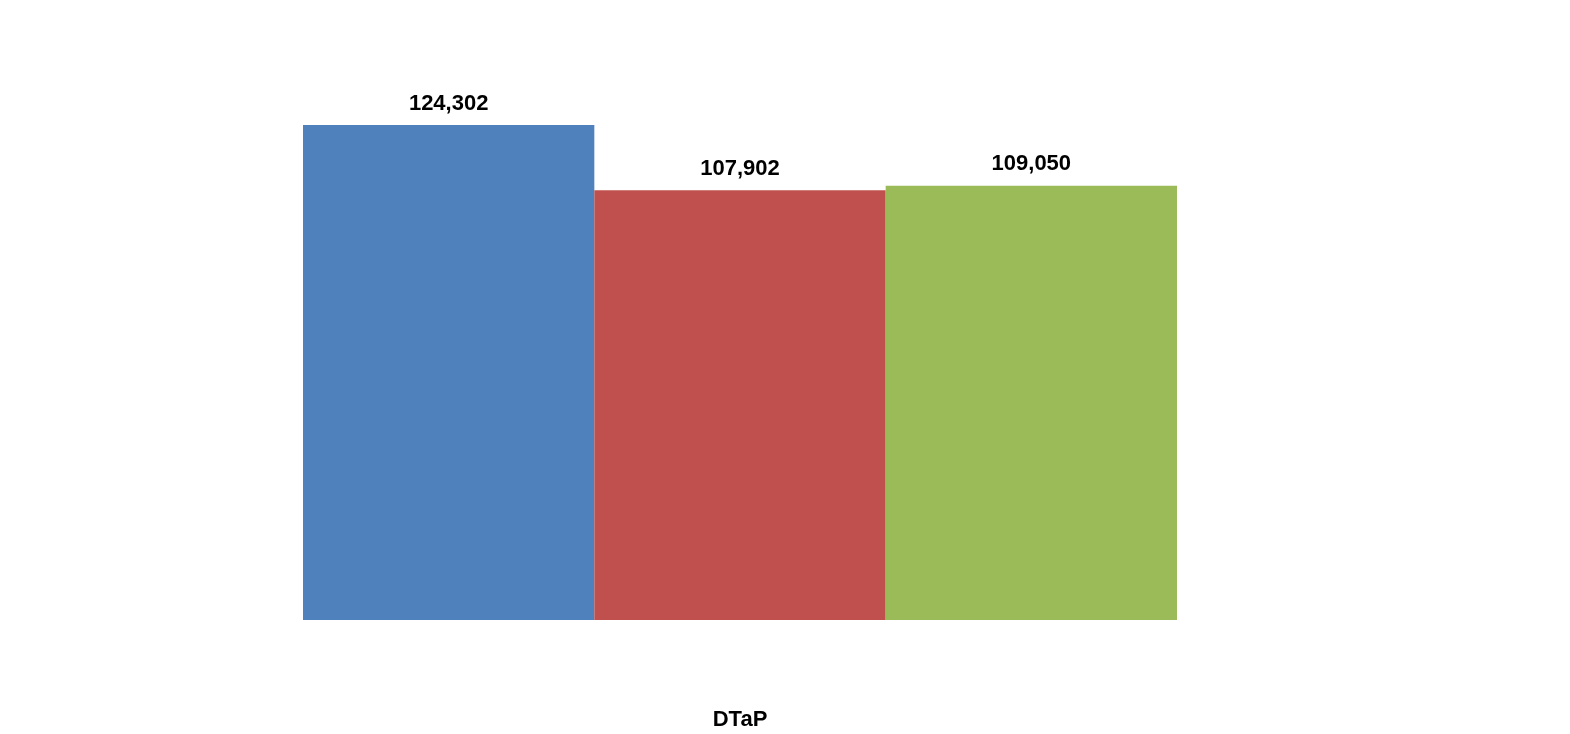 The image size is (1570, 734). I want to click on data-label: 107,902, so click(740, 167).